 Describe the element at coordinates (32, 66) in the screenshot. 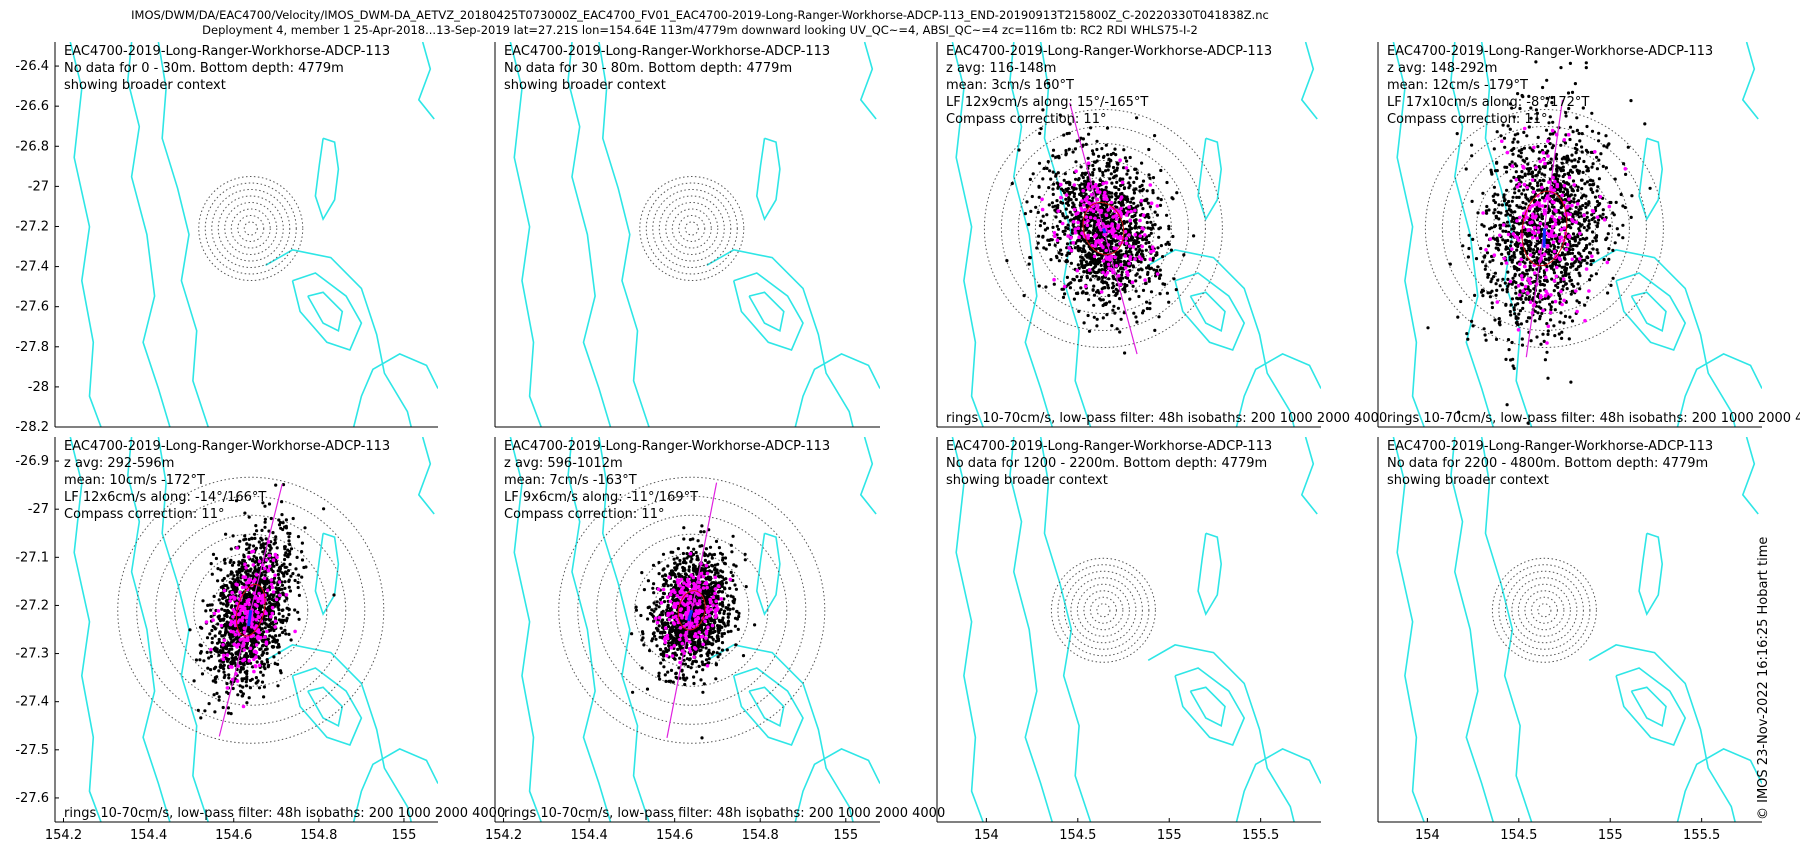

I see `y-tick-label: -26.4` at that location.